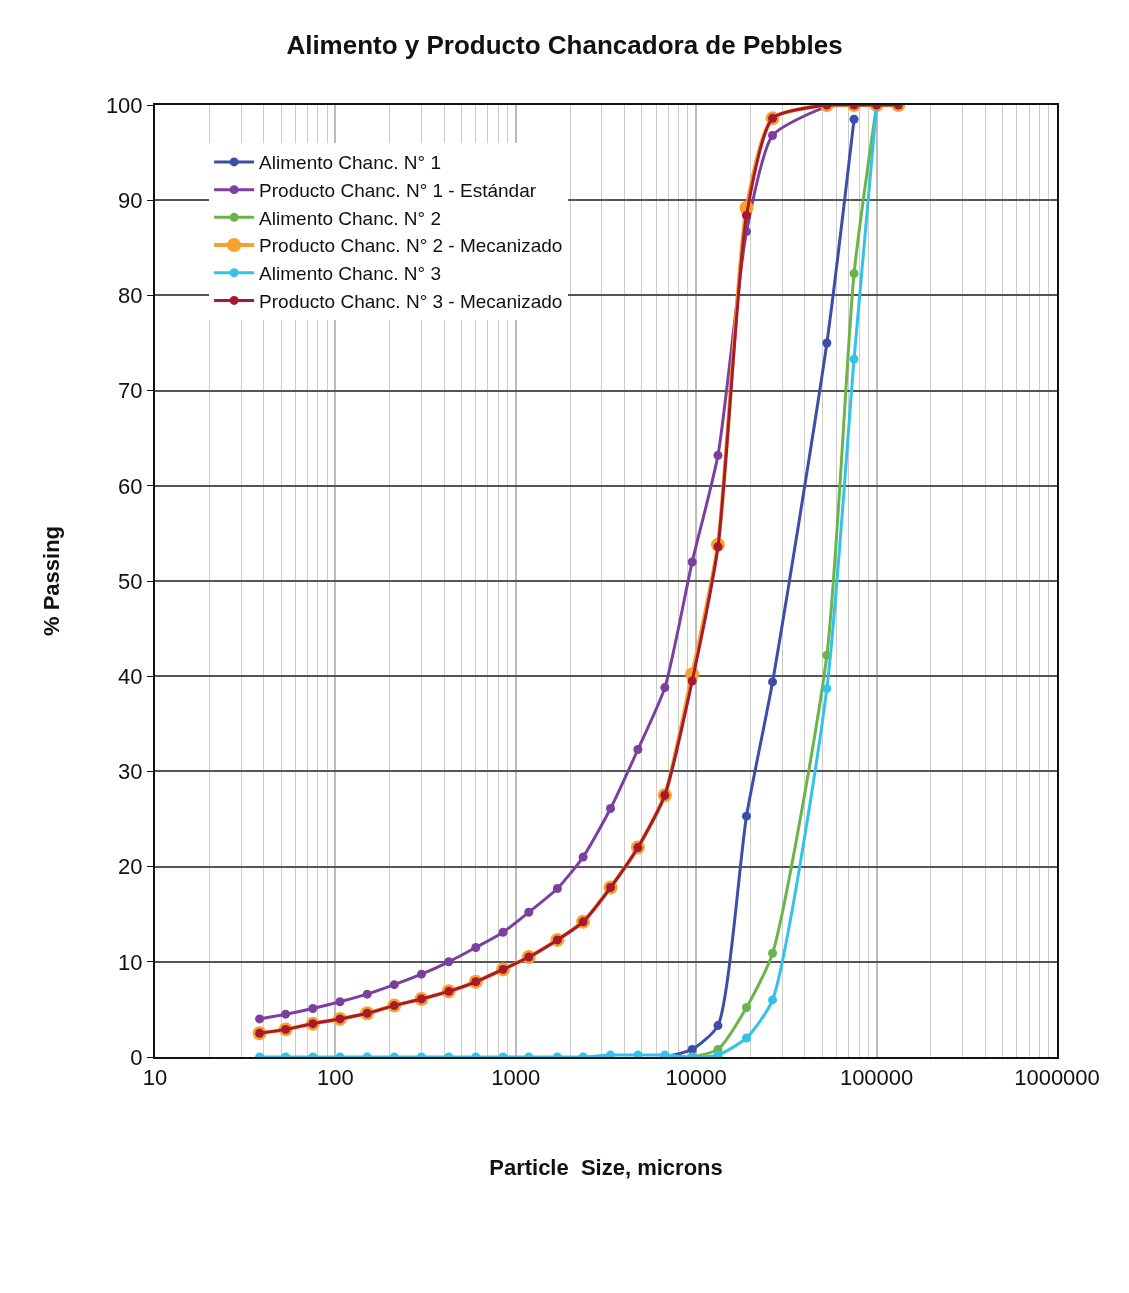 The height and width of the screenshot is (1293, 1129). What do you see at coordinates (130, 391) in the screenshot?
I see `y-tick-label: 70` at bounding box center [130, 391].